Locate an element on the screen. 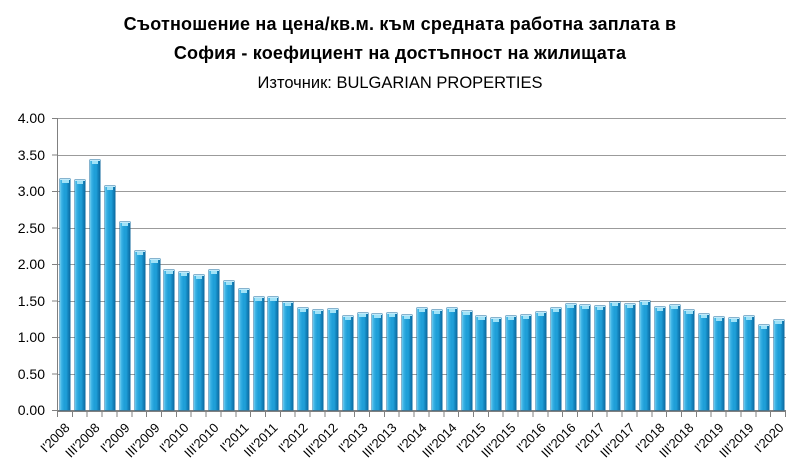 The image size is (800, 475). bar-II'2015 is located at coordinates (496, 363).